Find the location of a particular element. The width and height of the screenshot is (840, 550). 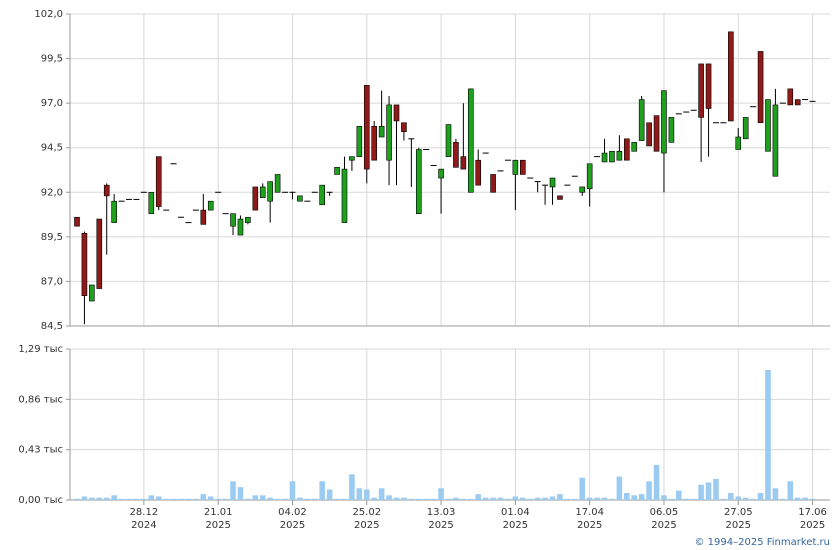

x-tick-label: 13.03 is located at coordinates (441, 512).